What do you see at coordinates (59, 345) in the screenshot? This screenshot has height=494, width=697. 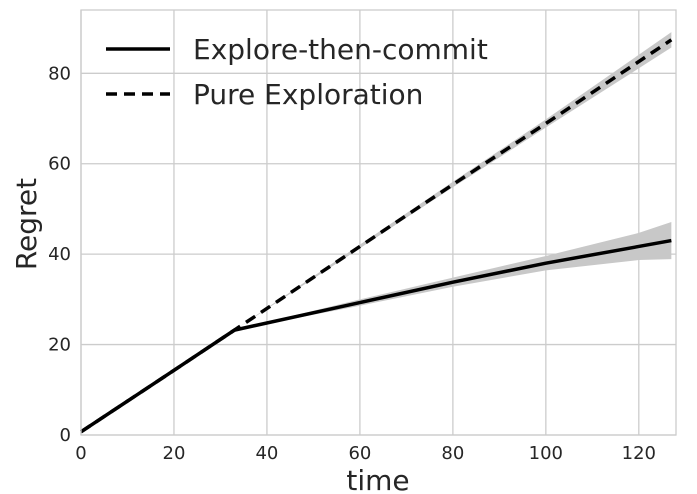 I see `y-tick-label: 20` at bounding box center [59, 345].